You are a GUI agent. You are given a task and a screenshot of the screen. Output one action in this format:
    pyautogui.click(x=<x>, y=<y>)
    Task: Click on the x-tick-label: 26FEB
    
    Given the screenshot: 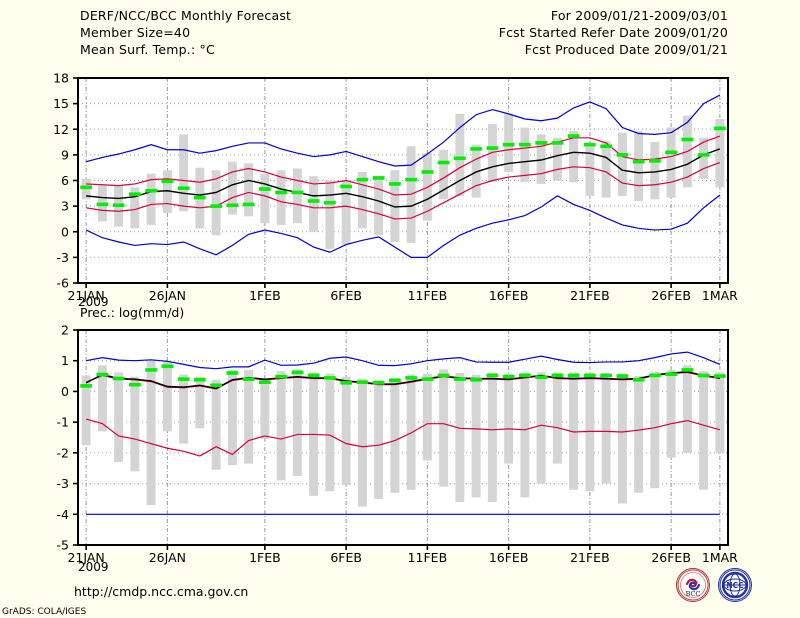 What is the action you would take?
    pyautogui.click(x=671, y=557)
    